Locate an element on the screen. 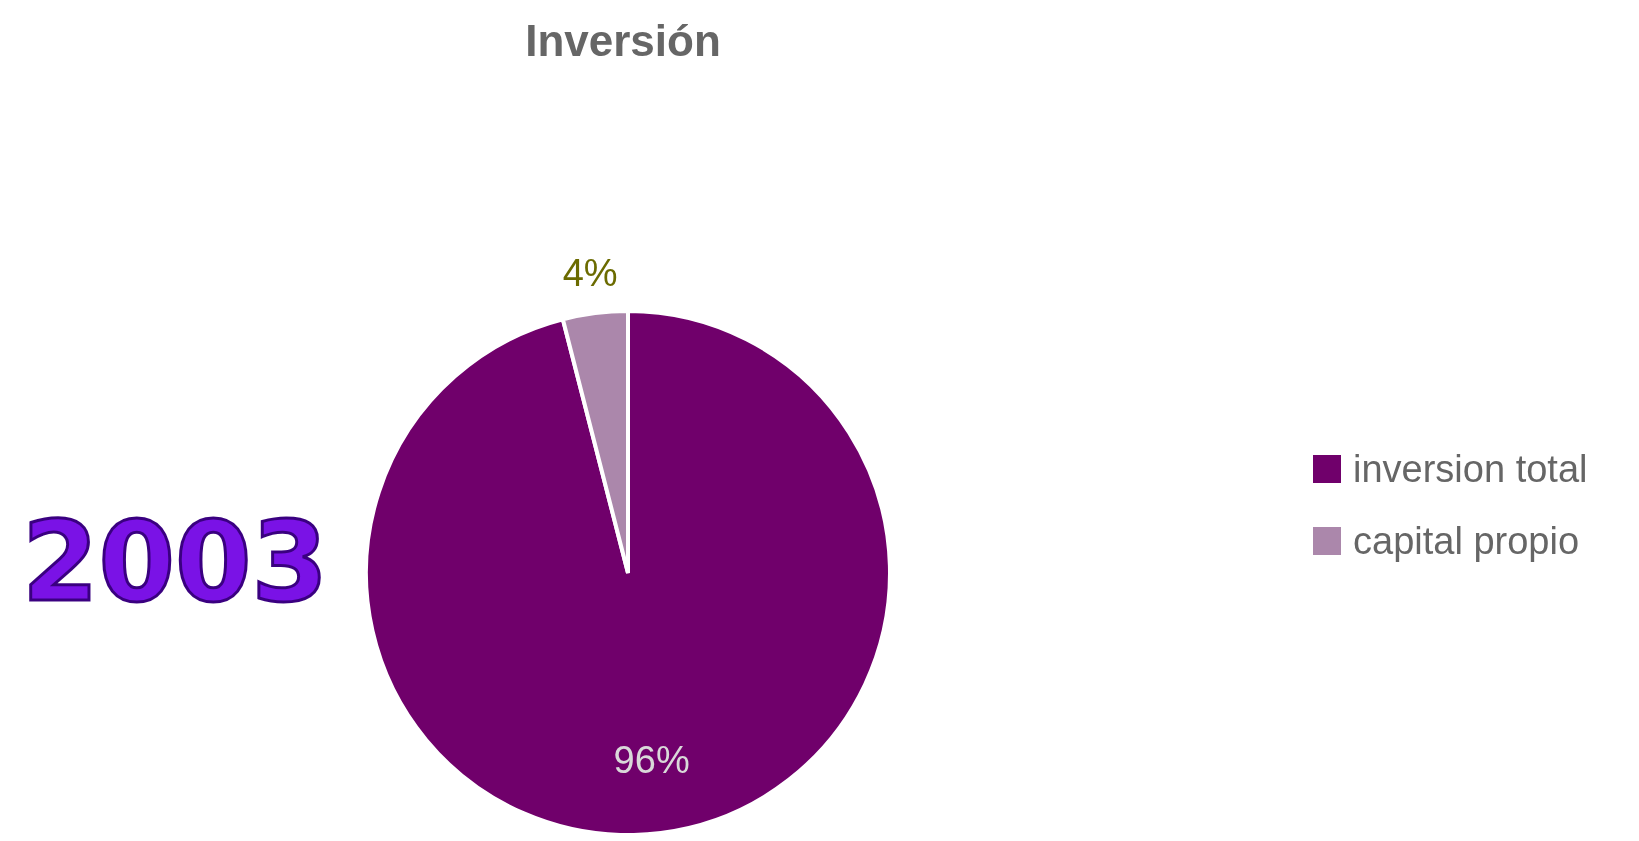  legend-label: capital propio is located at coordinates (1466, 541).